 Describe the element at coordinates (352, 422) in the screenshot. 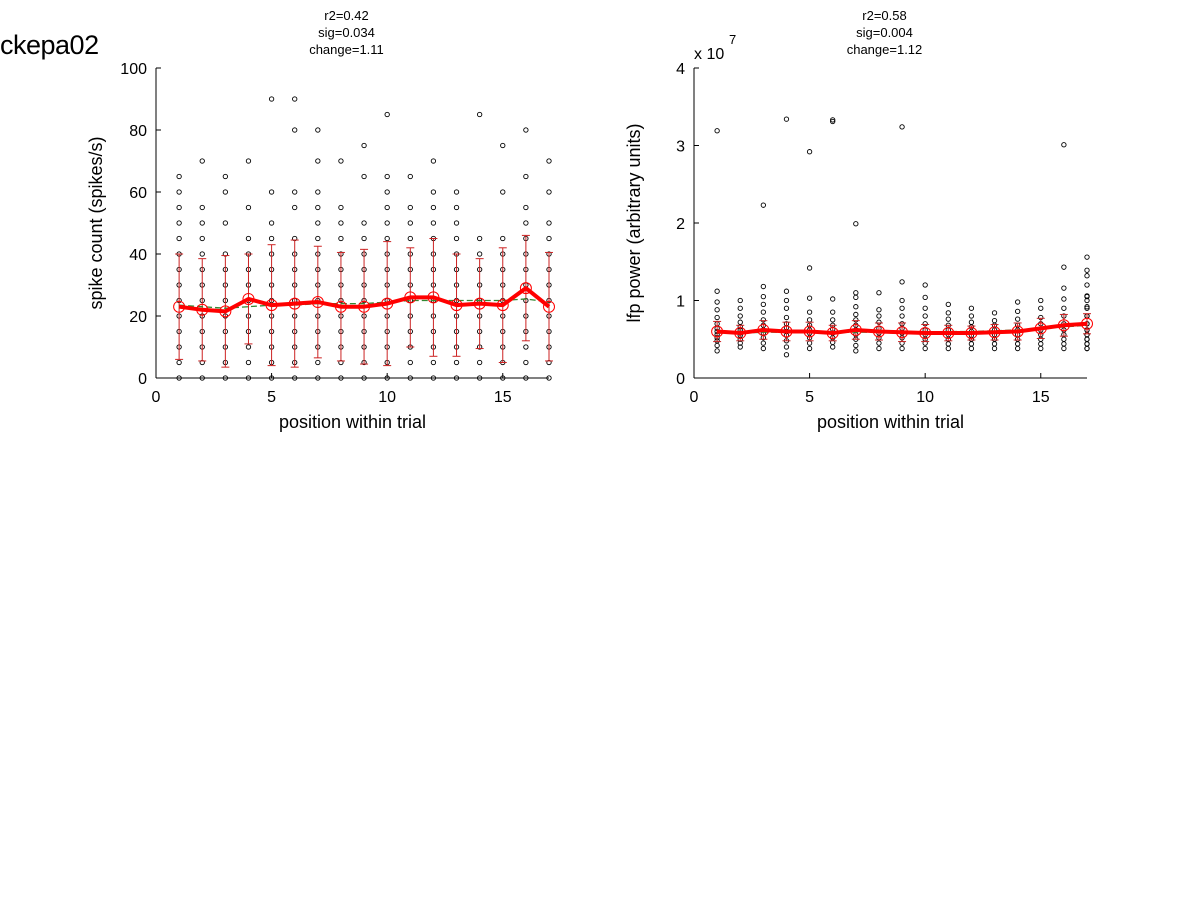

I see `x-axis-label: position within trial` at that location.